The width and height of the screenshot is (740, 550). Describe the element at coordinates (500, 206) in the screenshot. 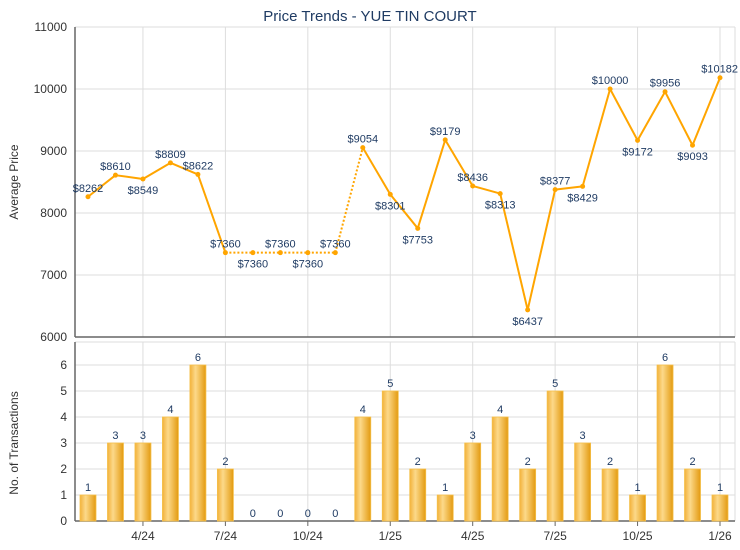

I see `price-data-label: $8313` at that location.